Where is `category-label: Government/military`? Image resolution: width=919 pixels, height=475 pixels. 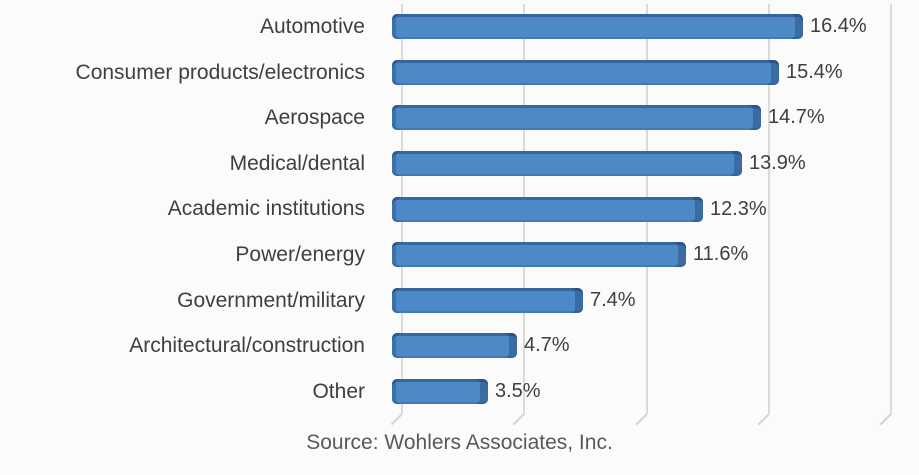 category-label: Government/military is located at coordinates (271, 300).